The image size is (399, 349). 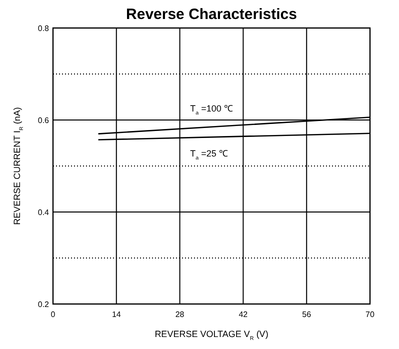 What do you see at coordinates (211, 14) in the screenshot?
I see `chart-title: Reverse Characteristics` at bounding box center [211, 14].